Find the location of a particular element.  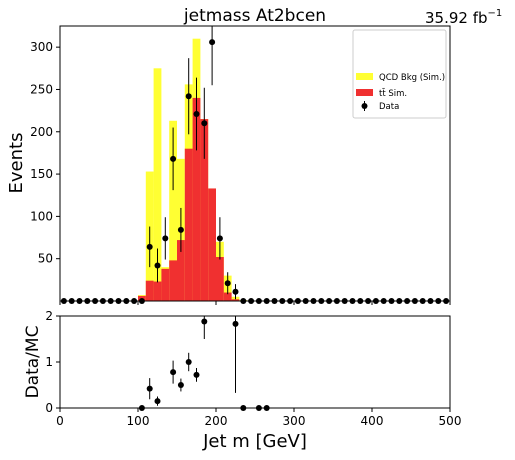

legend: QCD Bkg (Sim.) tt̄ Sim. Data is located at coordinates (399, 74).